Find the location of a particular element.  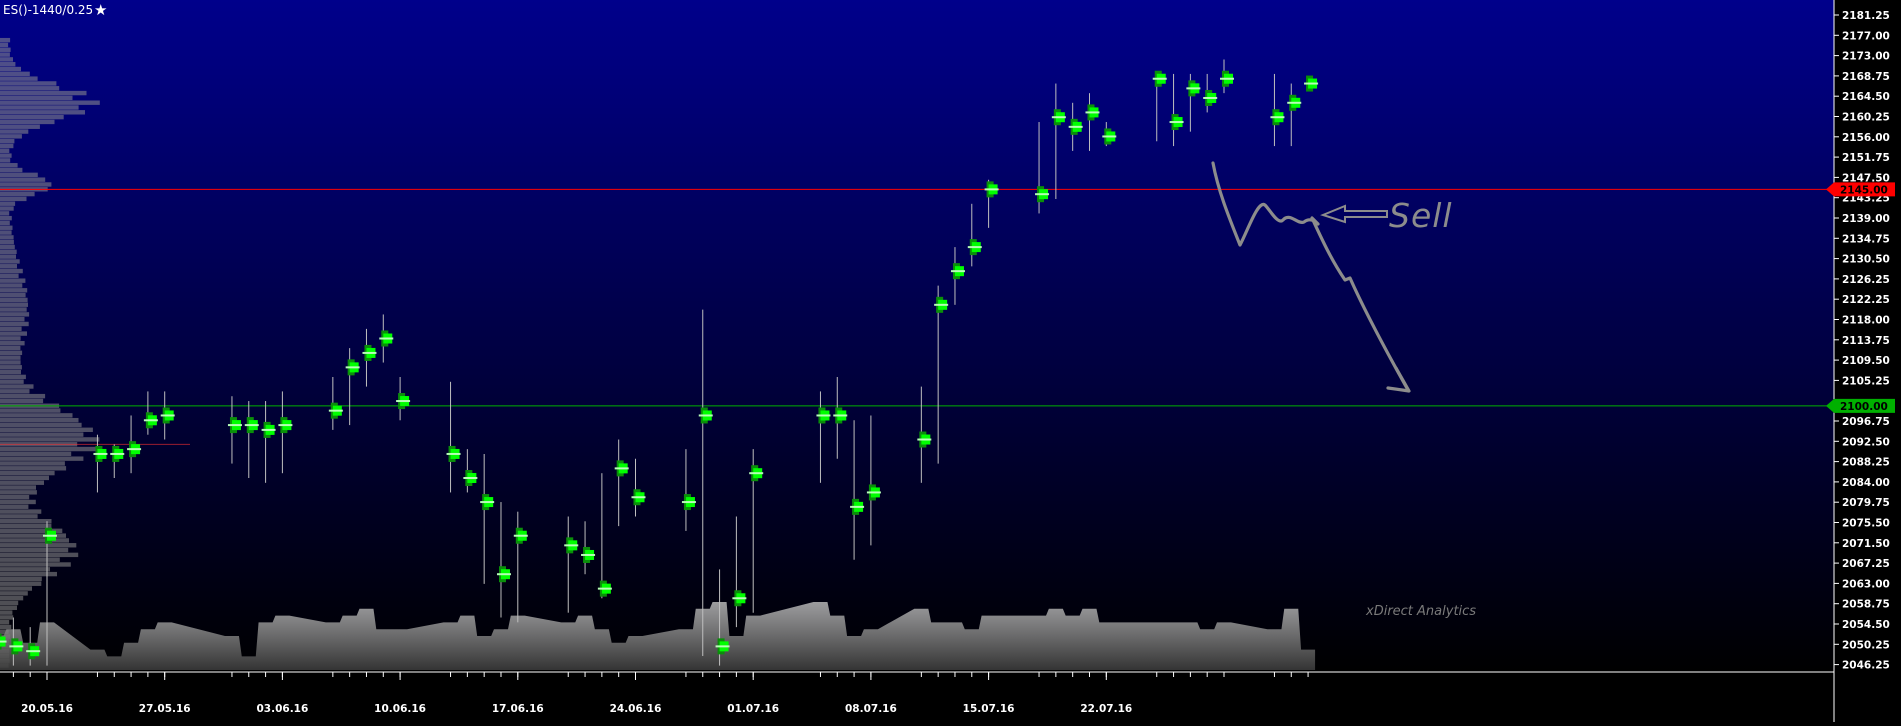

y-tick-label: 2113.75 is located at coordinates (1866, 341).